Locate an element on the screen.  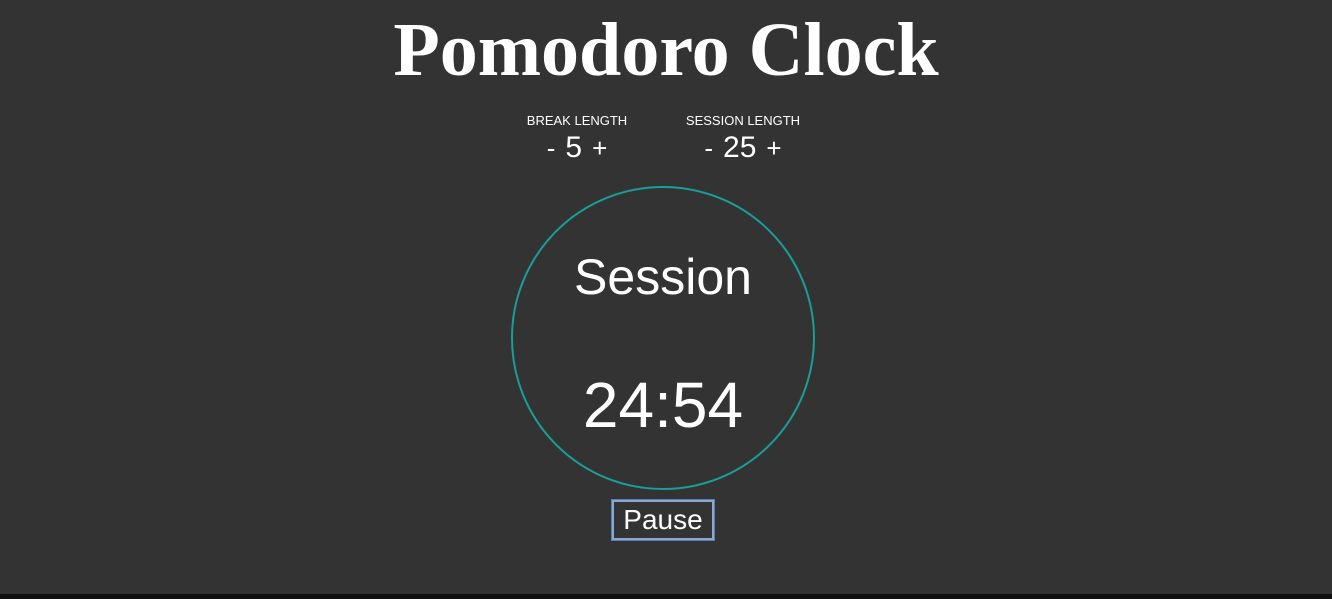
break-length-control: BREAK LENGTH - 5 + is located at coordinates (577, 139).